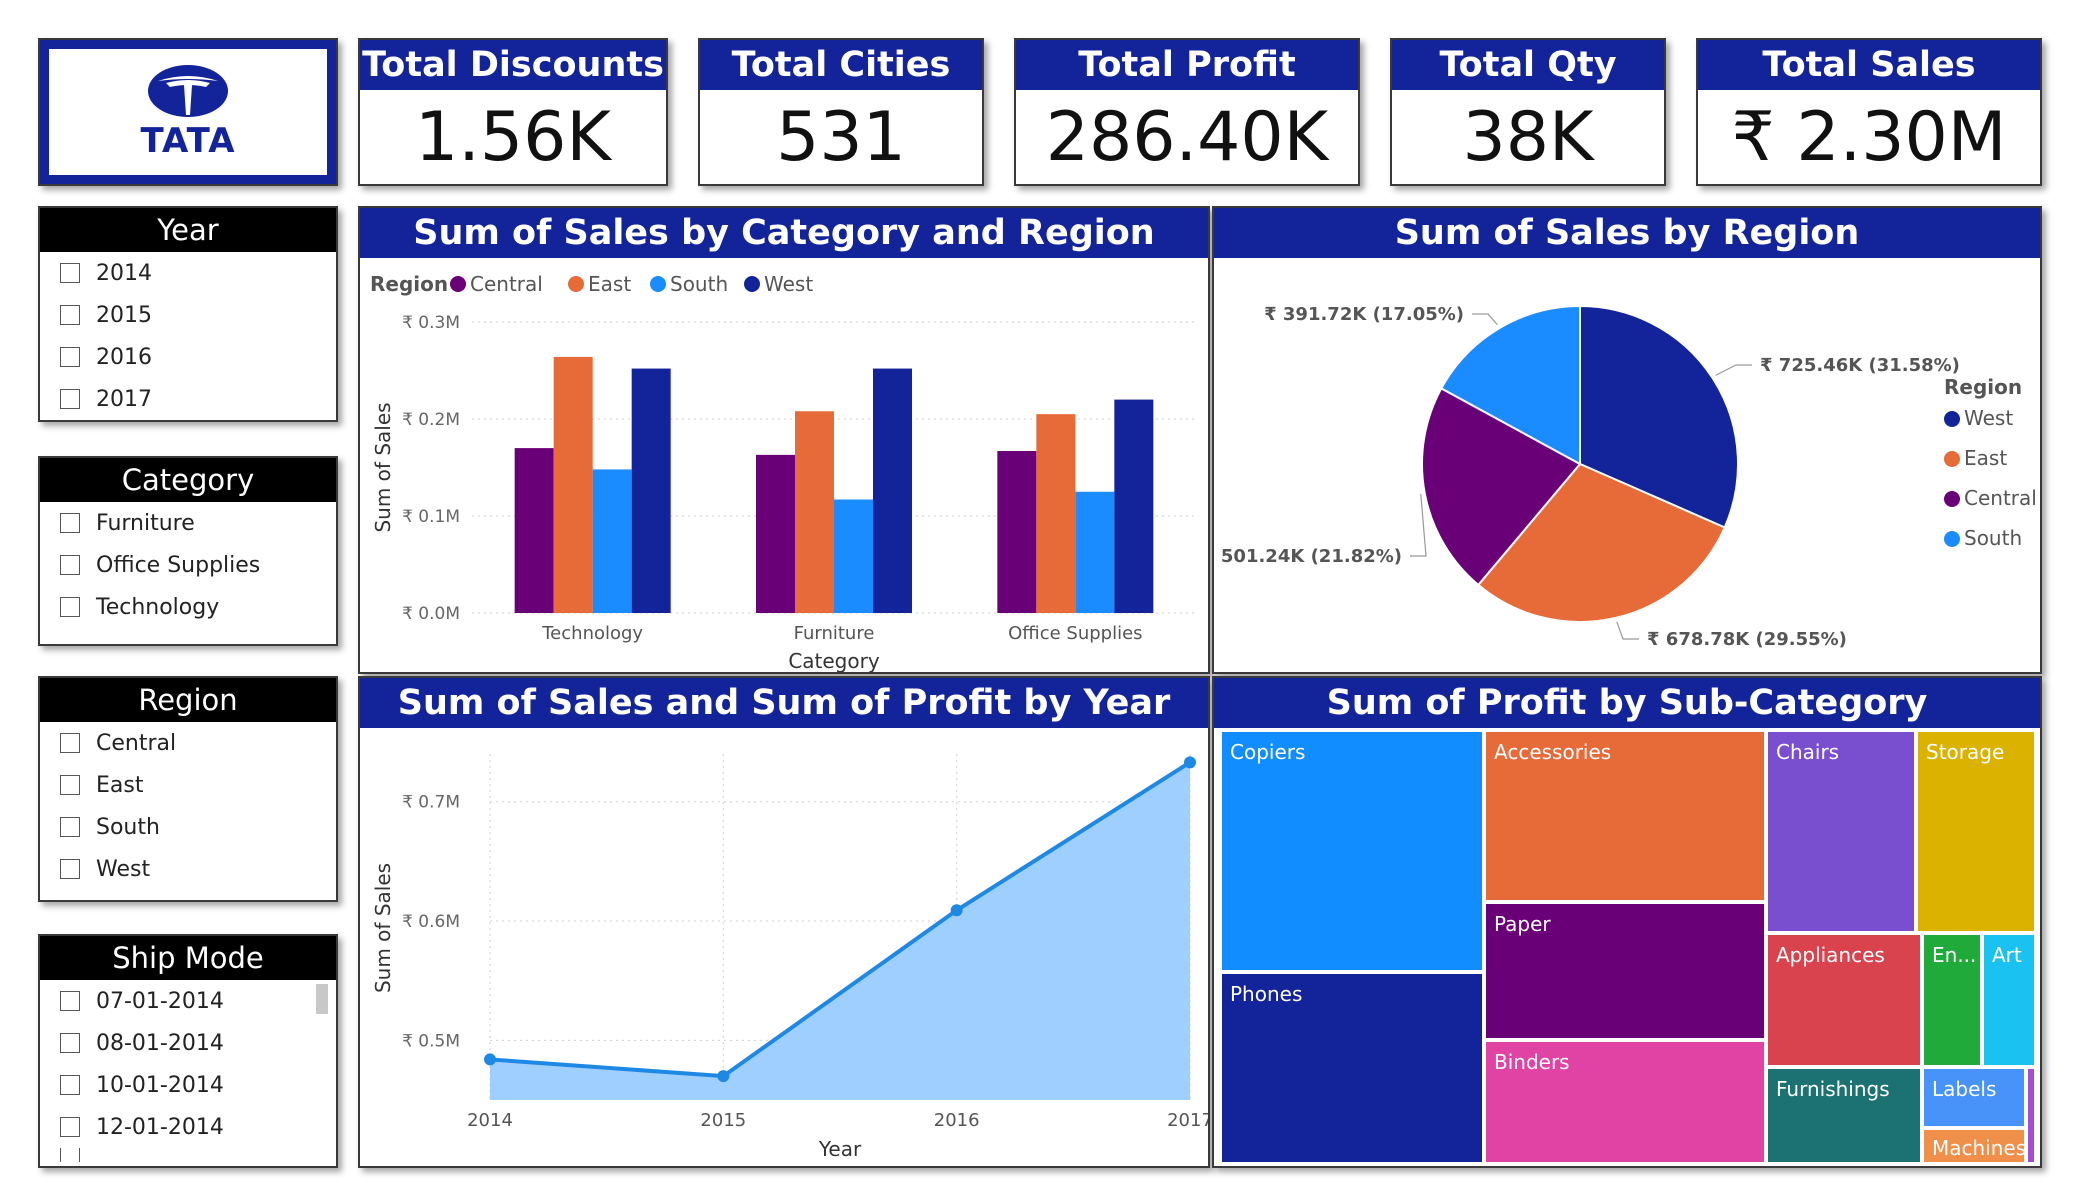  What do you see at coordinates (1532, 1062) in the screenshot?
I see `tile-label: Binders` at bounding box center [1532, 1062].